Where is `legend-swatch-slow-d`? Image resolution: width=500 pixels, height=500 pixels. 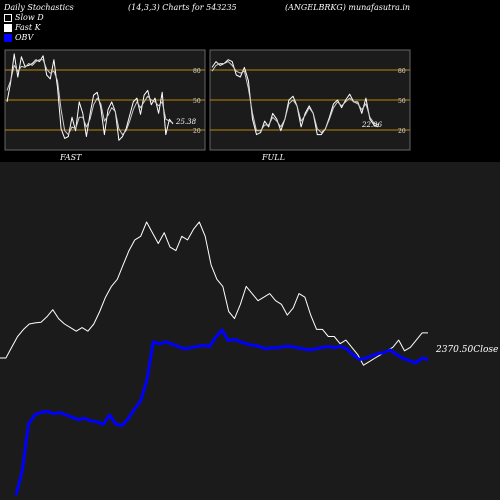 legend-swatch-slow-d is located at coordinates (8, 17).